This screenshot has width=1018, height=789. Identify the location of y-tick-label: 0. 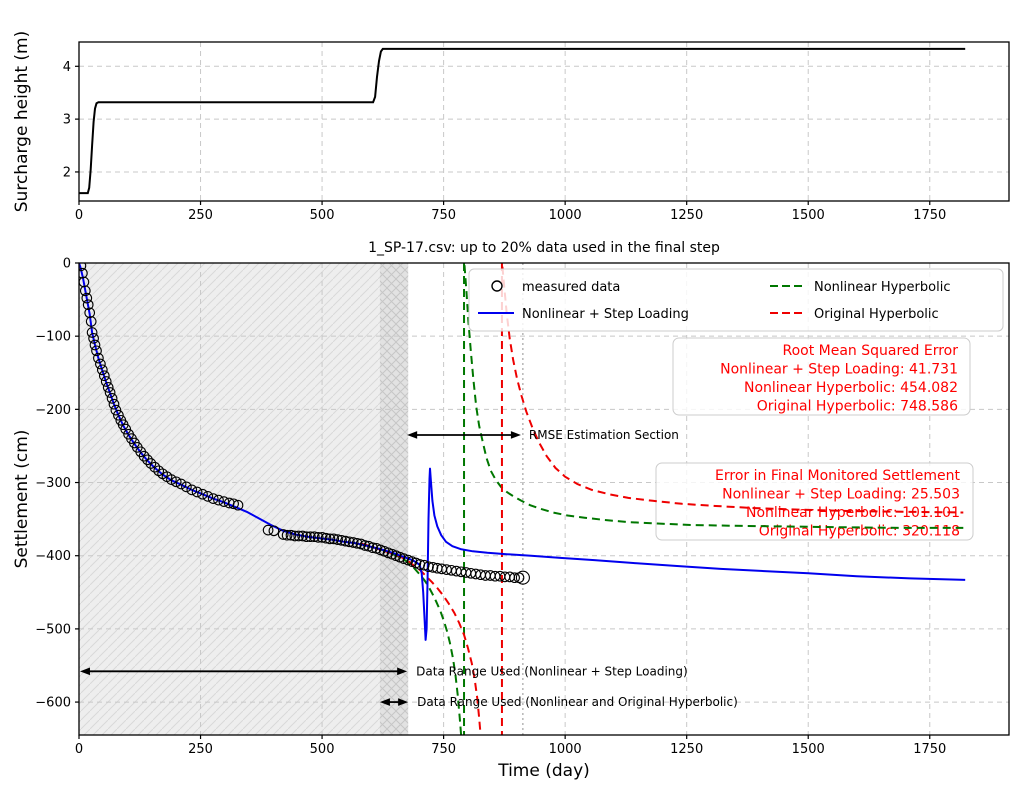
(67, 264).